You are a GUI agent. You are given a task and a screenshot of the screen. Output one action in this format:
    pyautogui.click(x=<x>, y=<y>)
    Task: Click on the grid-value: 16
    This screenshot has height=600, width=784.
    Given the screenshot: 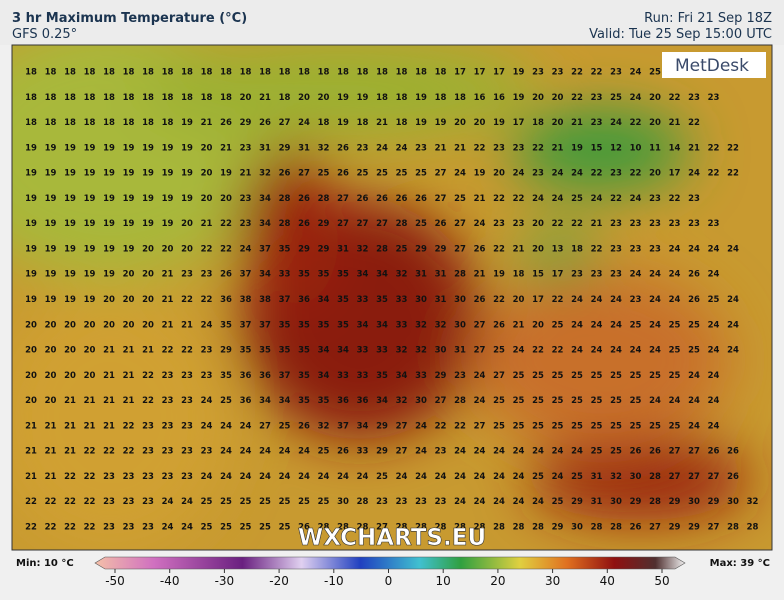 What is the action you would take?
    pyautogui.click(x=499, y=98)
    